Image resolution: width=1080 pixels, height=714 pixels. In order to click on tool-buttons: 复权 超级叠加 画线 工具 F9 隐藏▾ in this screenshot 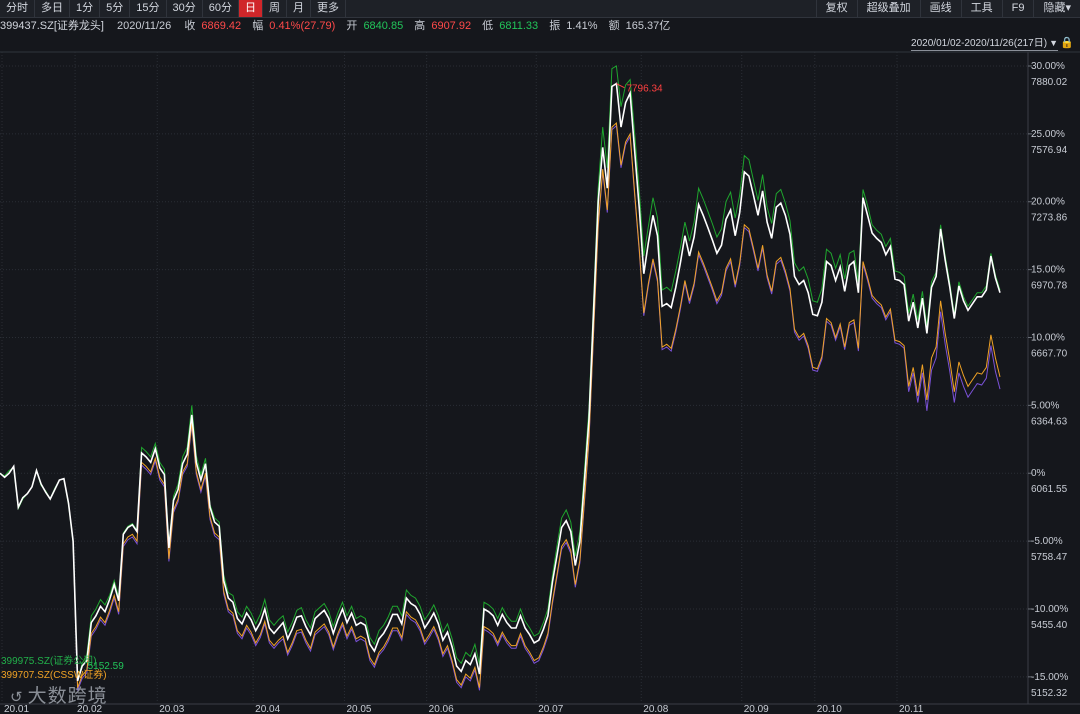, I will do `click(947, 8)`.